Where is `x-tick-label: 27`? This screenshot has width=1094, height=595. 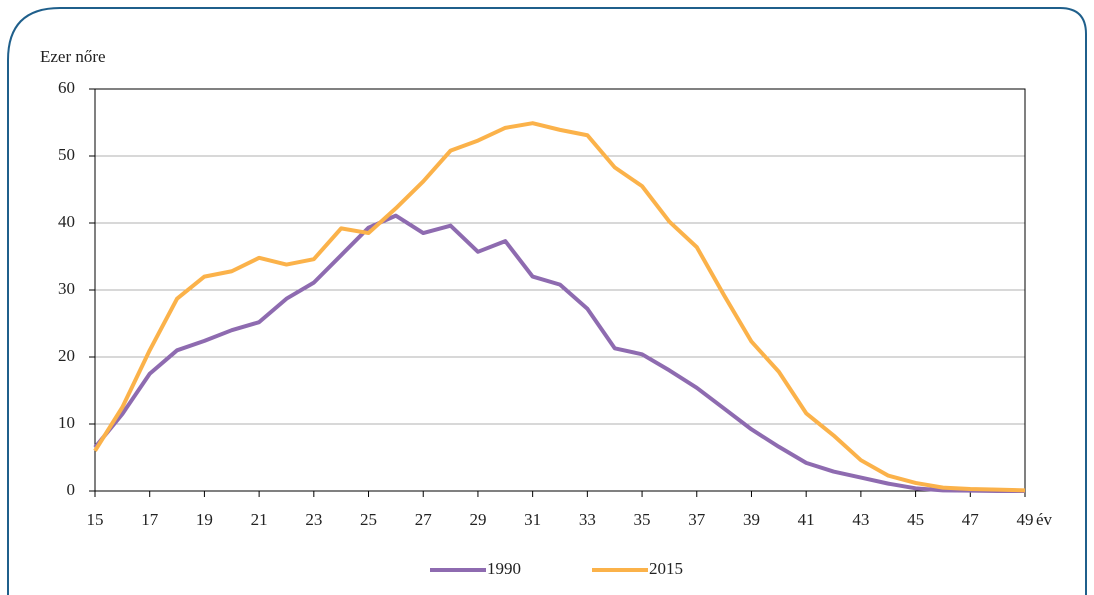 x-tick-label: 27 is located at coordinates (424, 519).